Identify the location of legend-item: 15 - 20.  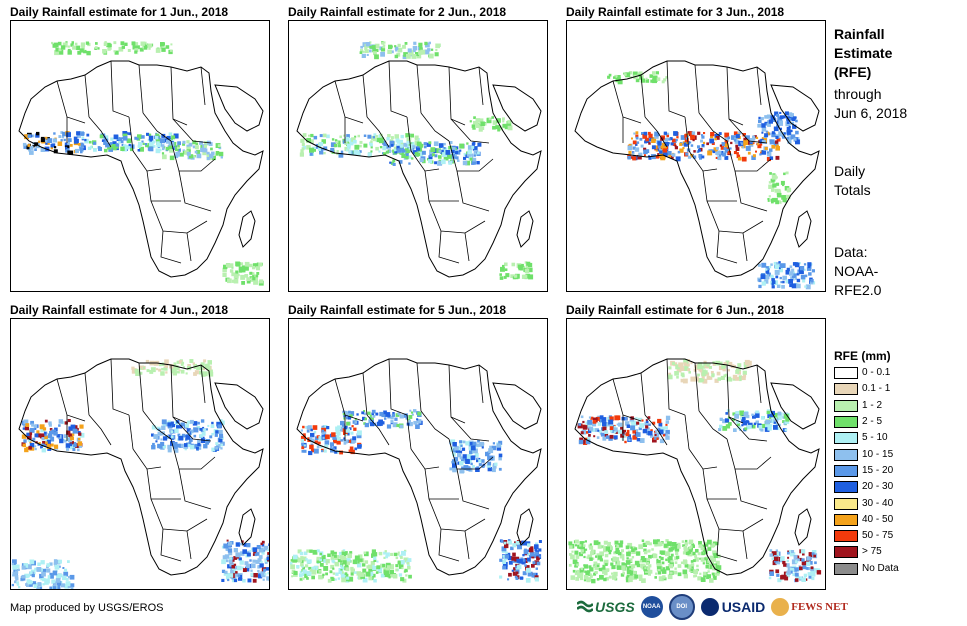
(894, 471).